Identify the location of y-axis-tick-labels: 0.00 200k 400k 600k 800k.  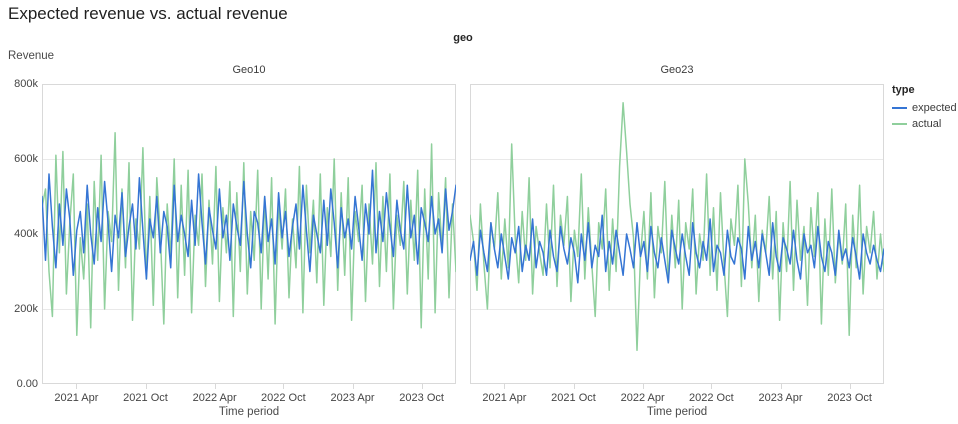
(19, 212).